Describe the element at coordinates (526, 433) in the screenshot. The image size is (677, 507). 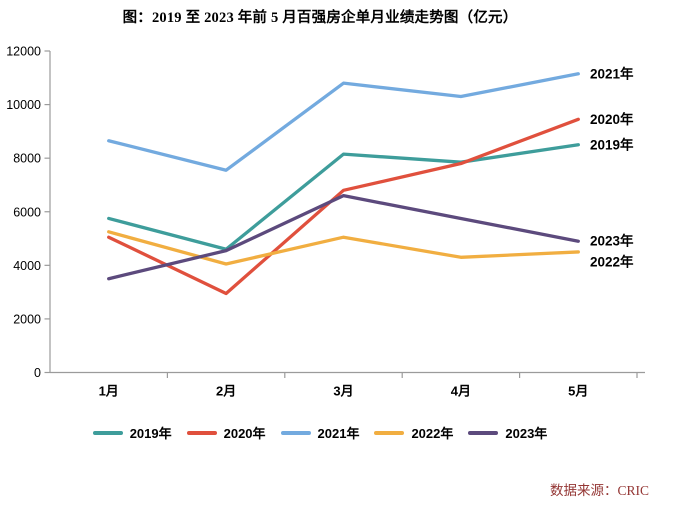
I see `legend-label: 2023年` at that location.